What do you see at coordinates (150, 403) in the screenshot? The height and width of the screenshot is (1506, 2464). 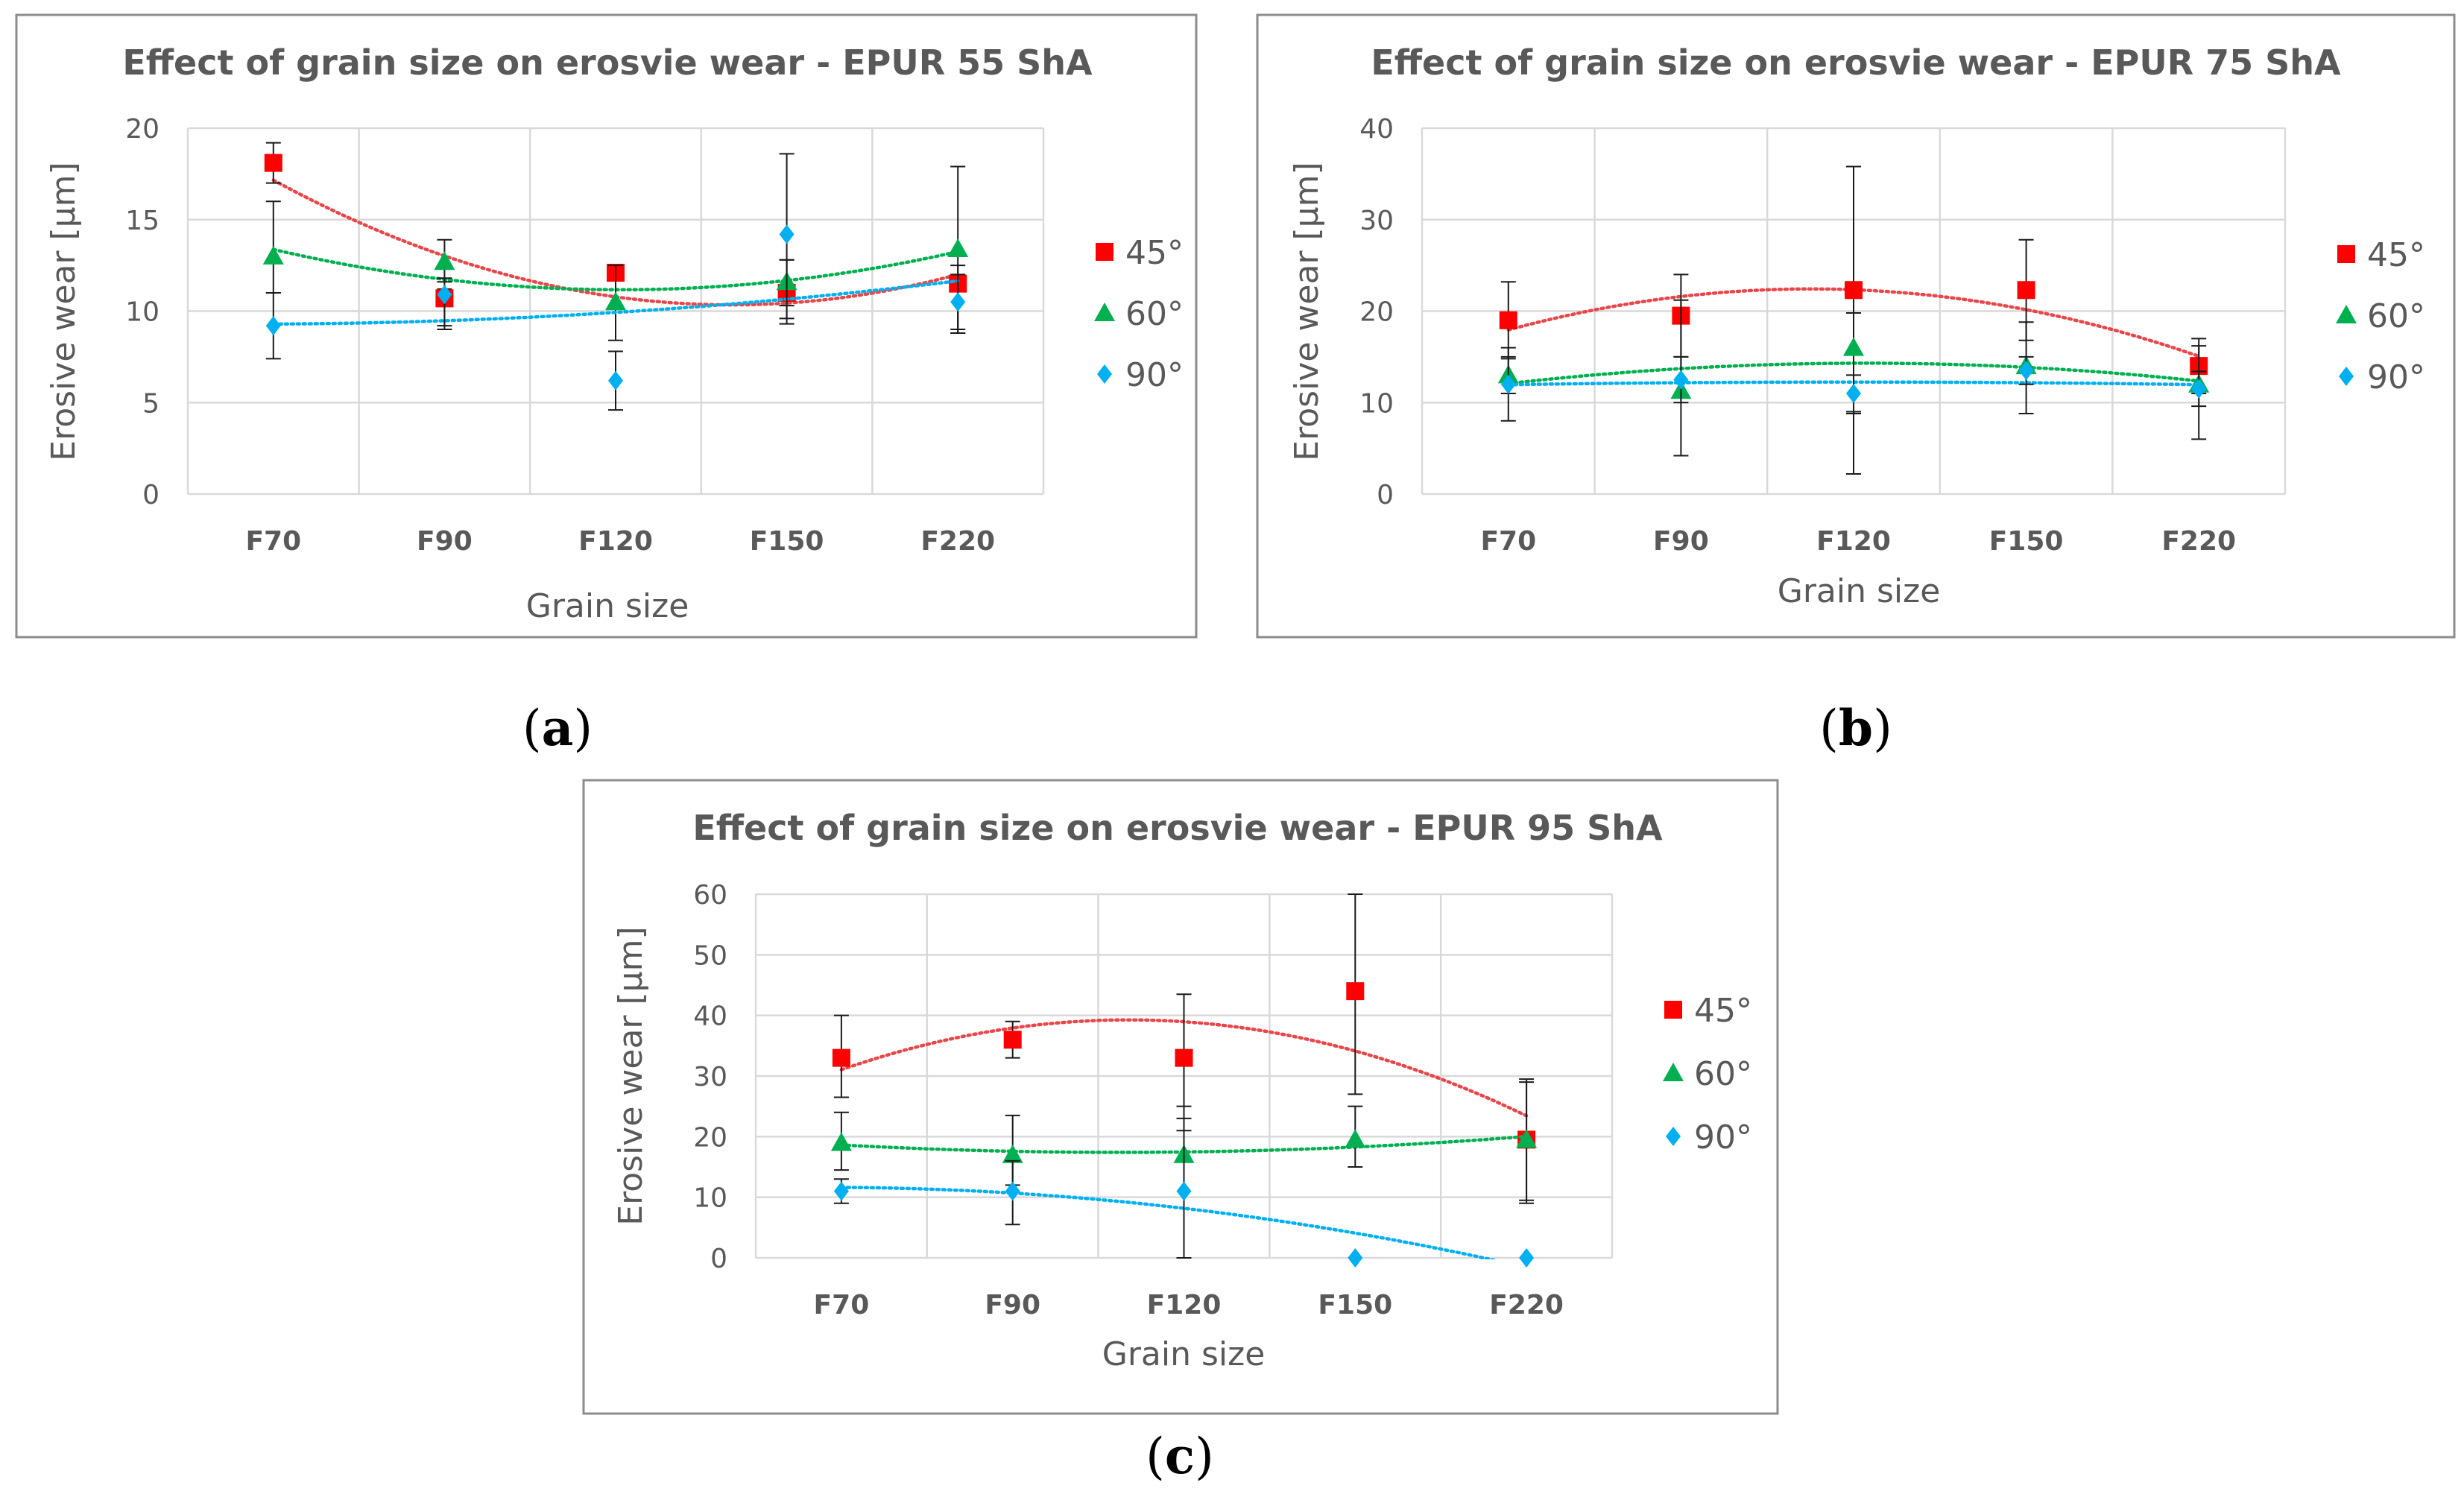 I see `y-tick-label: 5` at bounding box center [150, 403].